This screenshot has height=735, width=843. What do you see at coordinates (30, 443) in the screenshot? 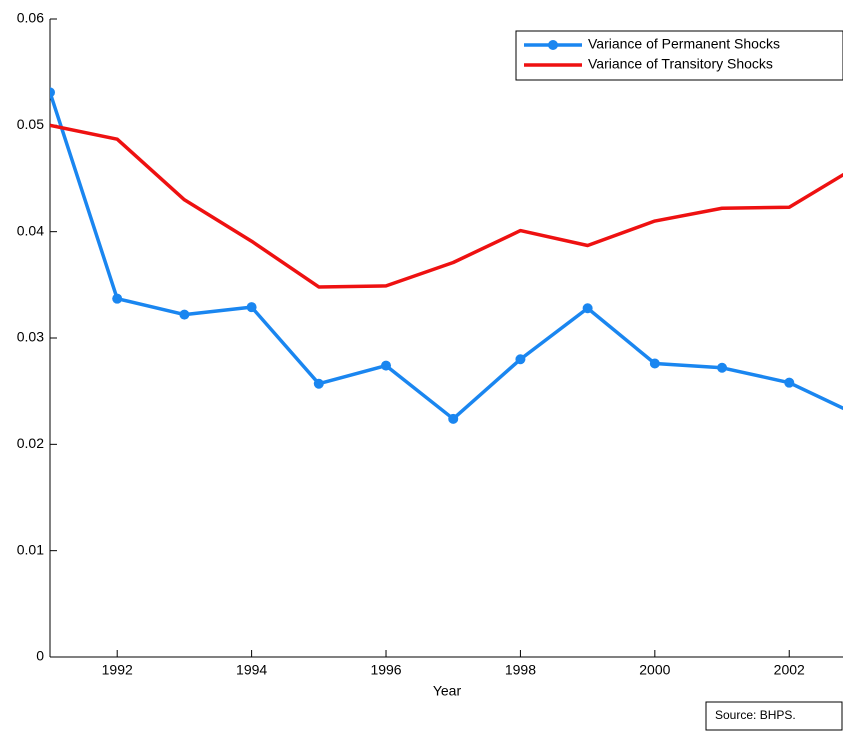
I see `y-tick-label: 0.02` at bounding box center [30, 443].